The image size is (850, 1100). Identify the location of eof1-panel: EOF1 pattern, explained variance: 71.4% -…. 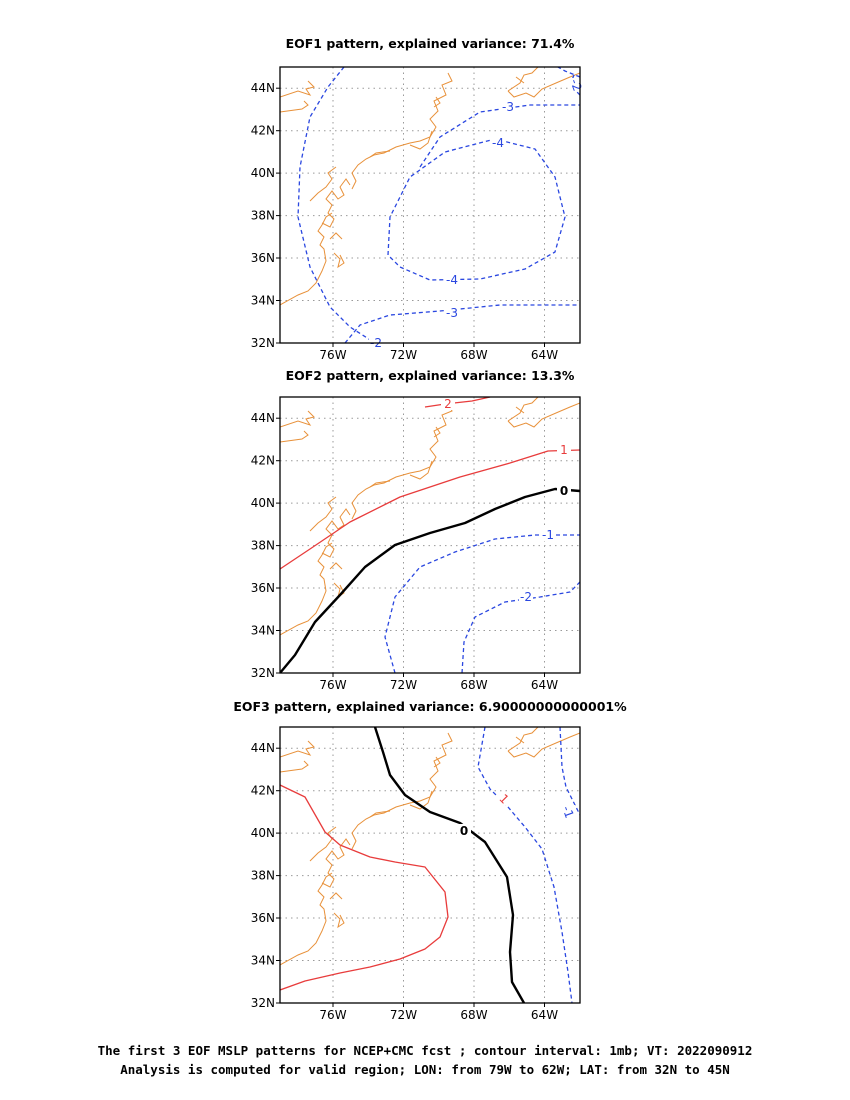
(418, 199).